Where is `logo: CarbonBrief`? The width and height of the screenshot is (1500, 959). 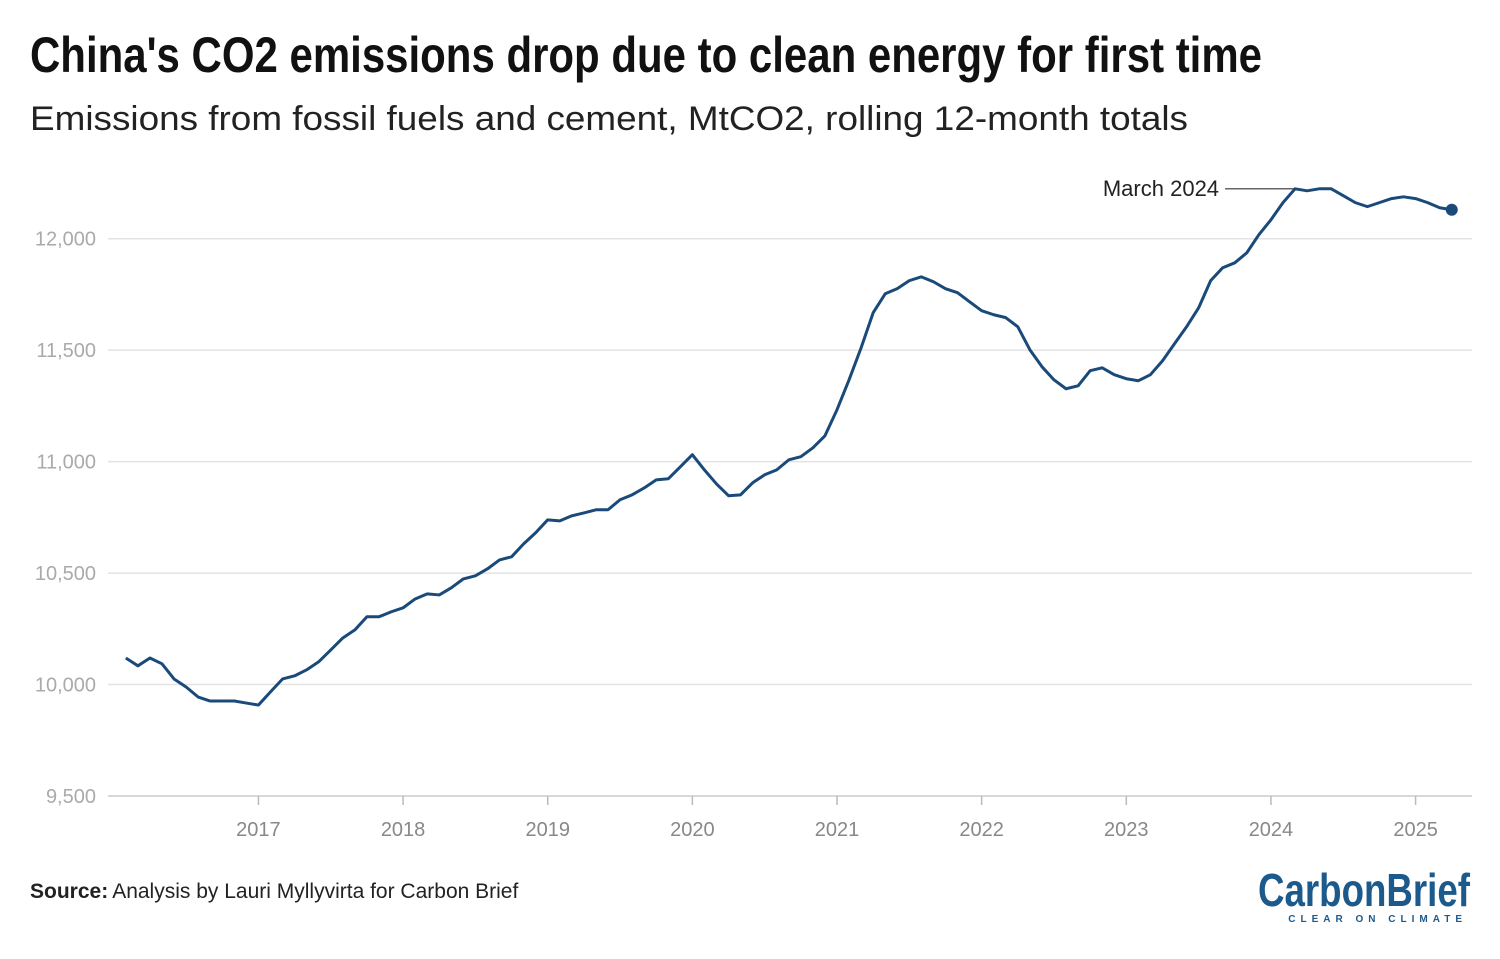
logo: CarbonBrief is located at coordinates (1364, 890).